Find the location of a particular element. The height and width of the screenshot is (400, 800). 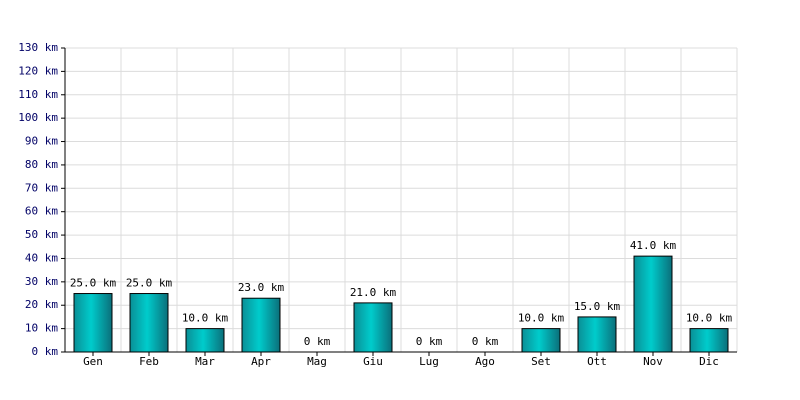

y-tick-label: 100 km is located at coordinates (38, 117).